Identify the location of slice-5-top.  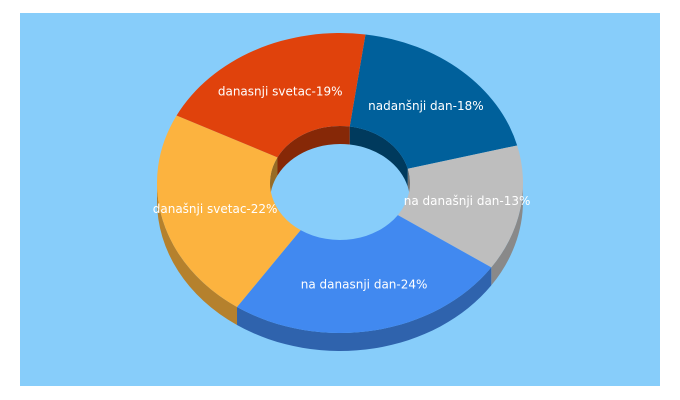
(271, 95).